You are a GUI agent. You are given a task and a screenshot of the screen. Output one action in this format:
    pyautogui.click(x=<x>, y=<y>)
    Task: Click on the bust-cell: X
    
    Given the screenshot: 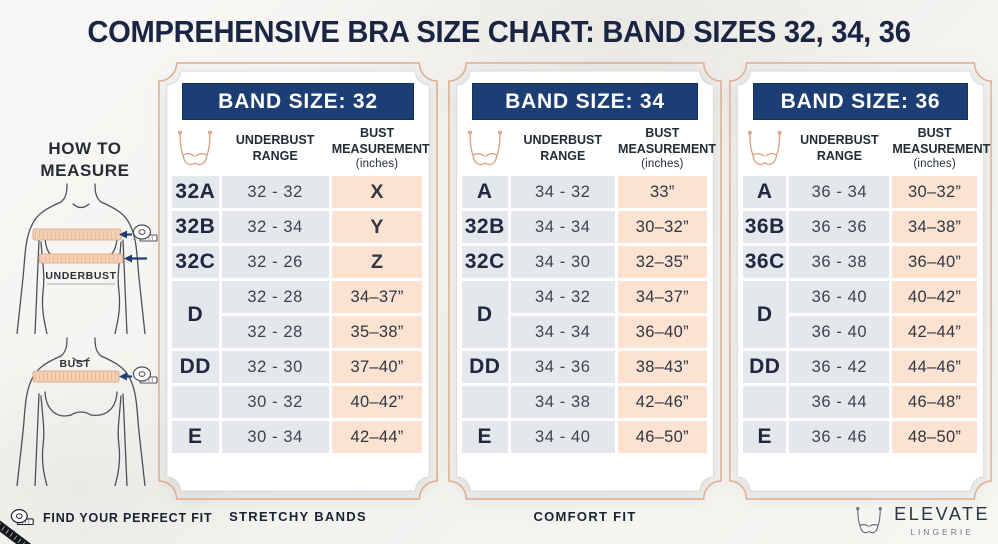 What is the action you would take?
    pyautogui.click(x=377, y=192)
    